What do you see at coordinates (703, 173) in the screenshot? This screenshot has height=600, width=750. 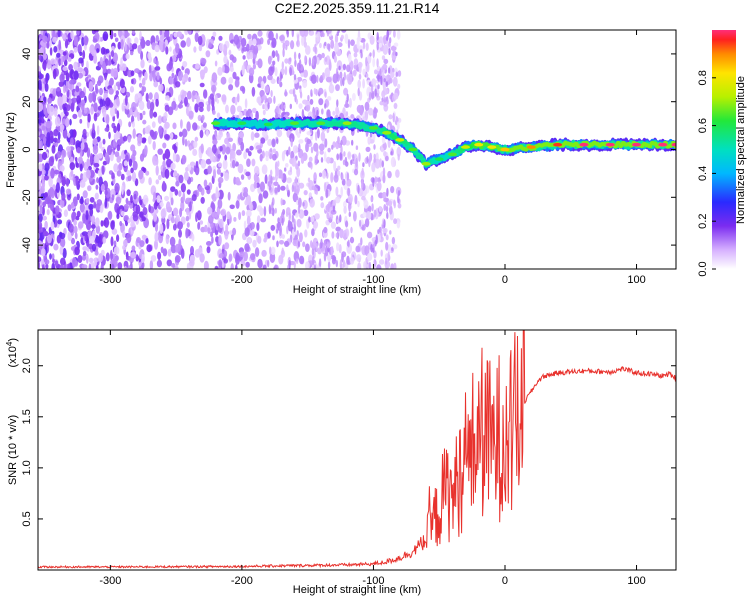 I see `colorbar-tick-label: 0.4` at bounding box center [703, 173].